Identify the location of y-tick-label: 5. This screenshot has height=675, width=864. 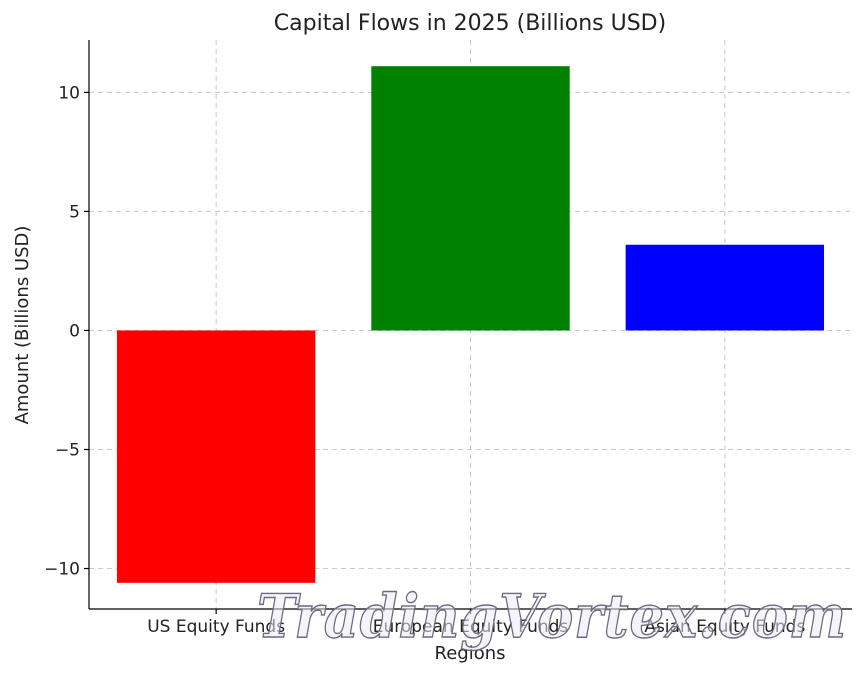
(74, 212).